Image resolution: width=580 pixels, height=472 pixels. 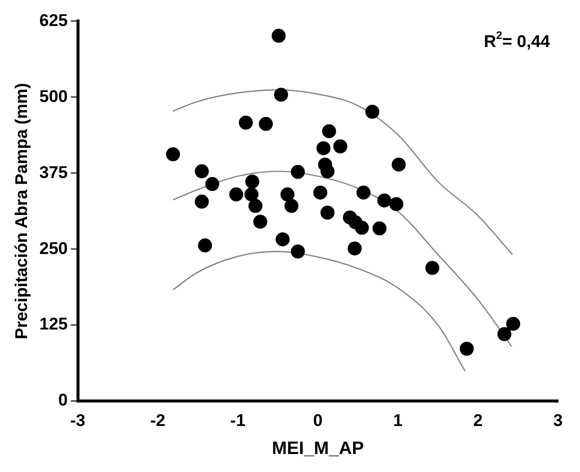 What do you see at coordinates (21, 211) in the screenshot?
I see `y-axis-title: Precipitación Abra Pampa (mm)` at bounding box center [21, 211].